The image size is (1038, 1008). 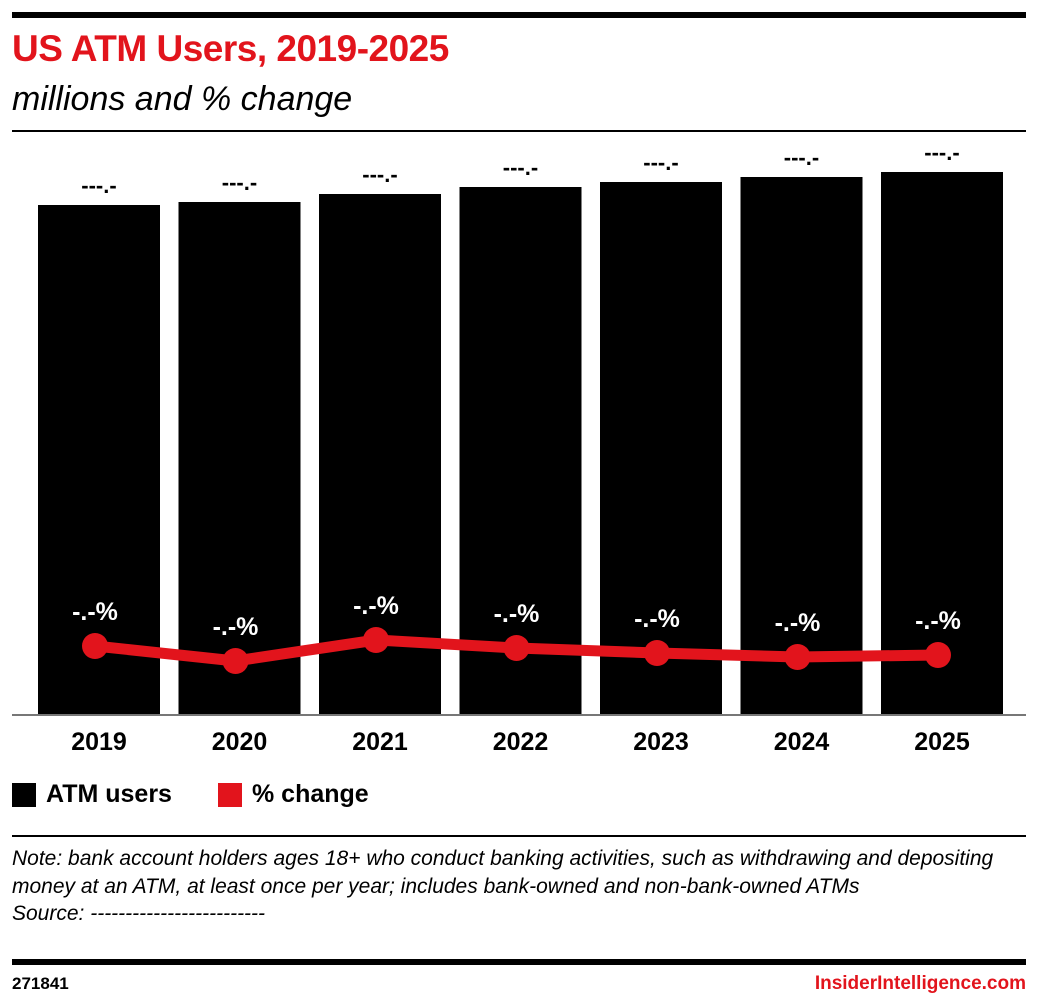 What do you see at coordinates (95, 646) in the screenshot?
I see `pct-change-point-2019` at bounding box center [95, 646].